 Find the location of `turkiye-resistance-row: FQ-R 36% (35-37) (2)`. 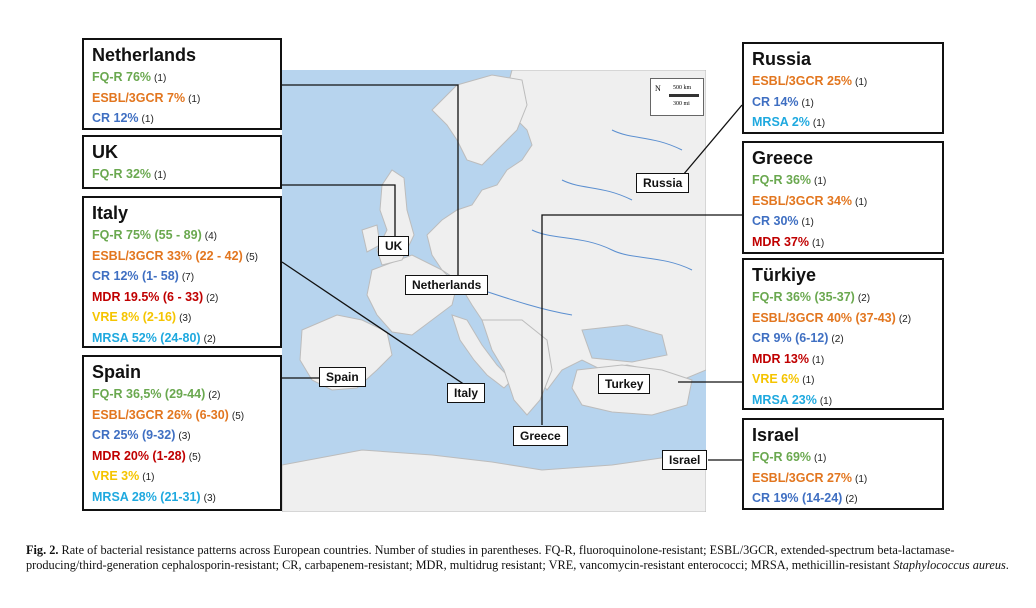

turkiye-resistance-row: FQ-R 36% (35-37) (2) is located at coordinates (843, 298).